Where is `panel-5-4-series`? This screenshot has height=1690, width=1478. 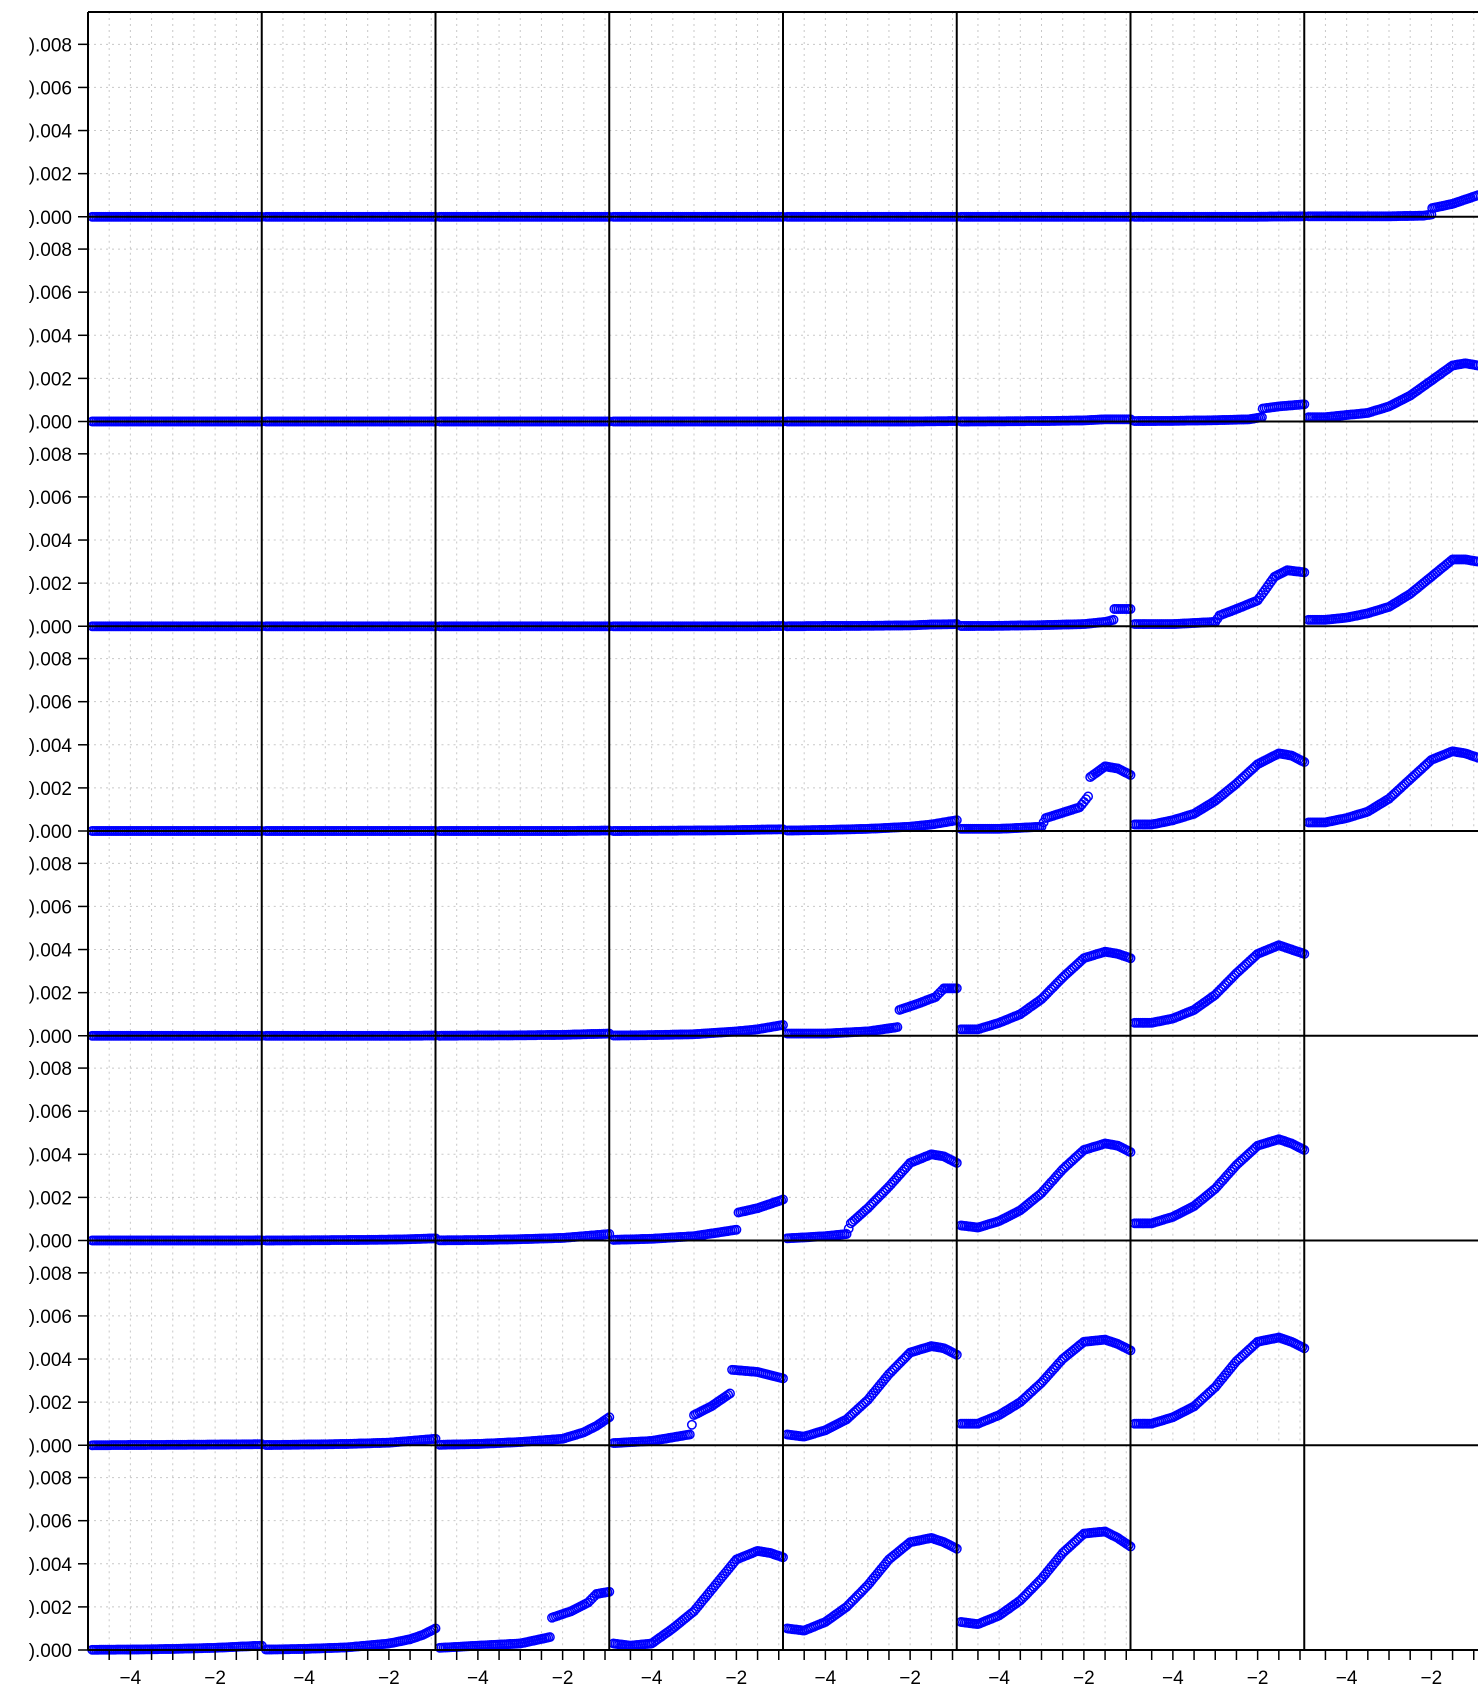 panel-5-4-series is located at coordinates (698, 1030).